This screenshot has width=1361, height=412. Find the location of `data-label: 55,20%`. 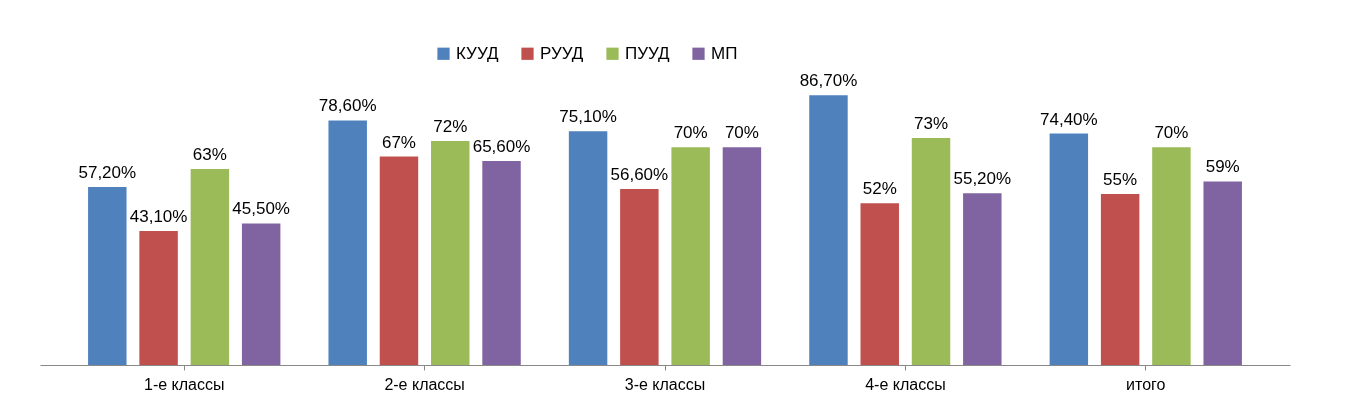

data-label: 55,20% is located at coordinates (982, 179).